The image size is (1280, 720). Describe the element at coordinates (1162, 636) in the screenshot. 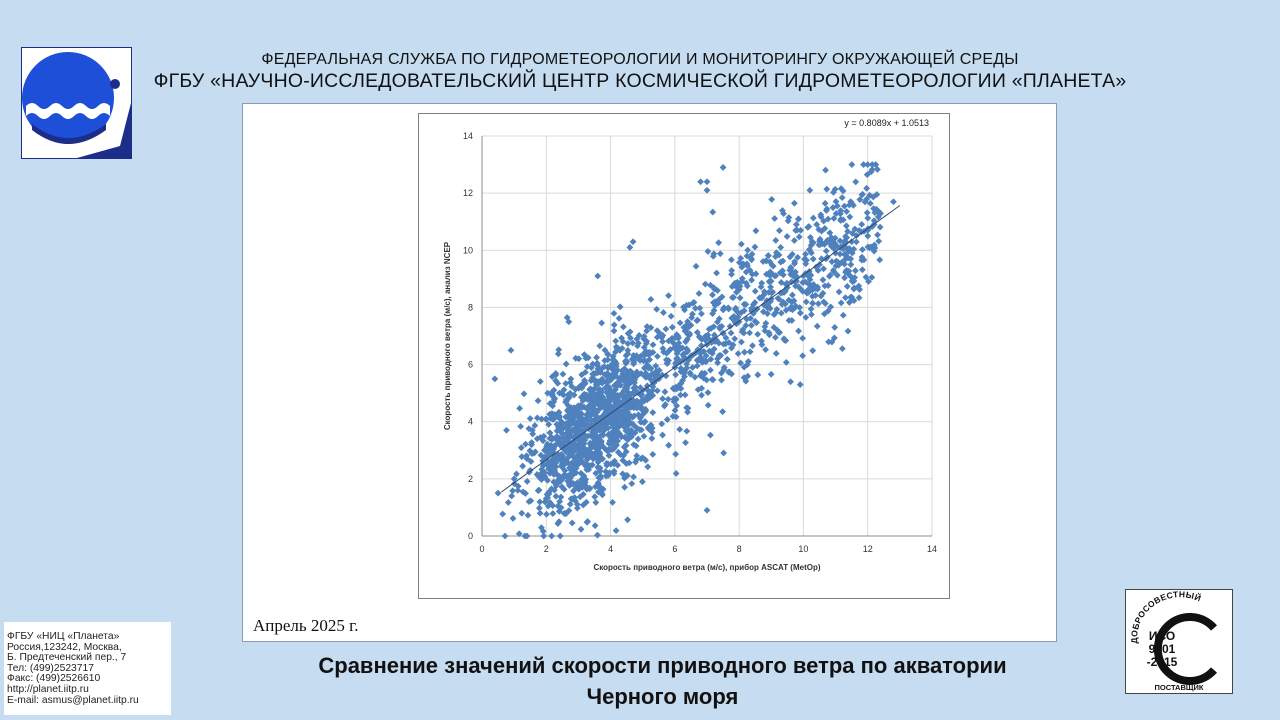

I see `iso-line-1: ИСО` at that location.